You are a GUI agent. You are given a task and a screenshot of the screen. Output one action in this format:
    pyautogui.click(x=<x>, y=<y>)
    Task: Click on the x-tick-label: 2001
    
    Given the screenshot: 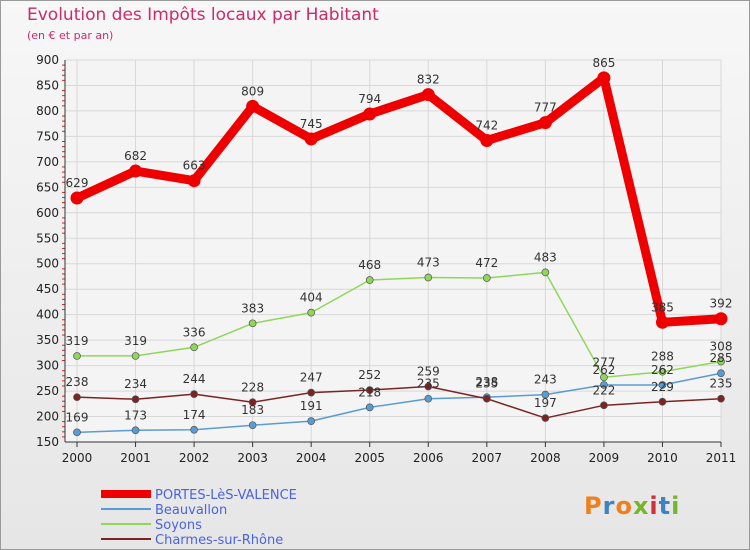 What is the action you would take?
    pyautogui.click(x=135, y=458)
    